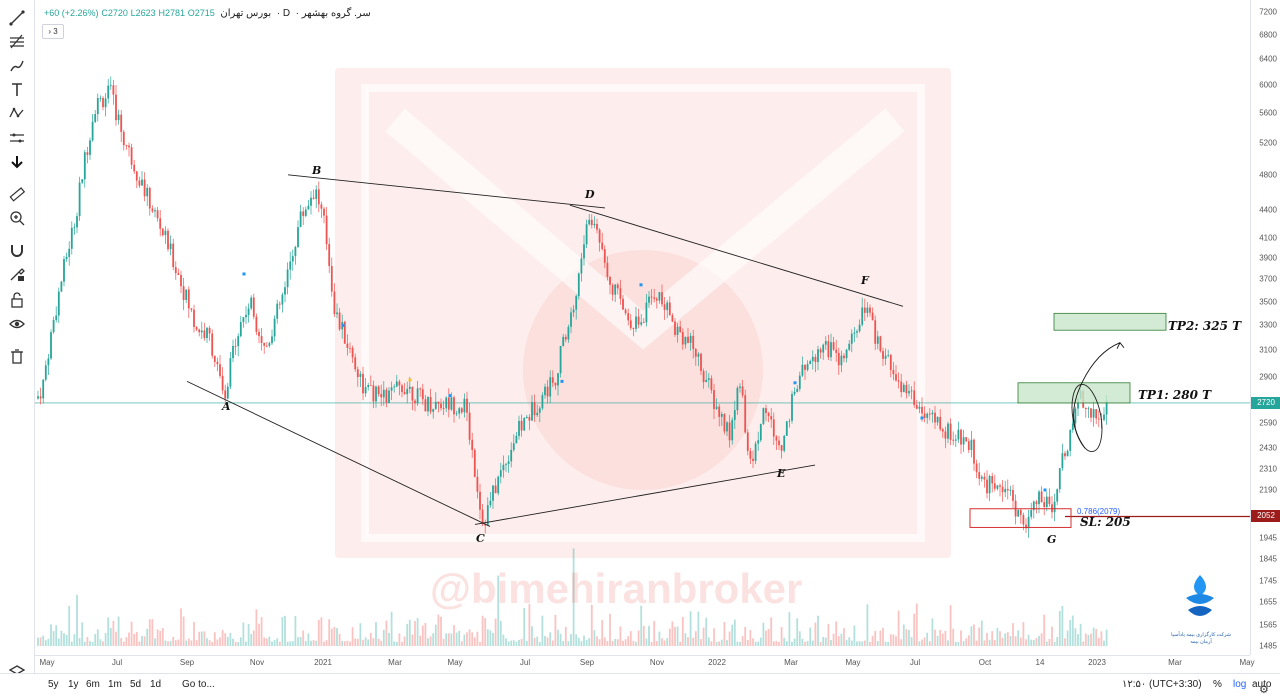 The width and height of the screenshot is (1280, 698). What do you see at coordinates (17, 324) in the screenshot?
I see `eye-icon` at bounding box center [17, 324].